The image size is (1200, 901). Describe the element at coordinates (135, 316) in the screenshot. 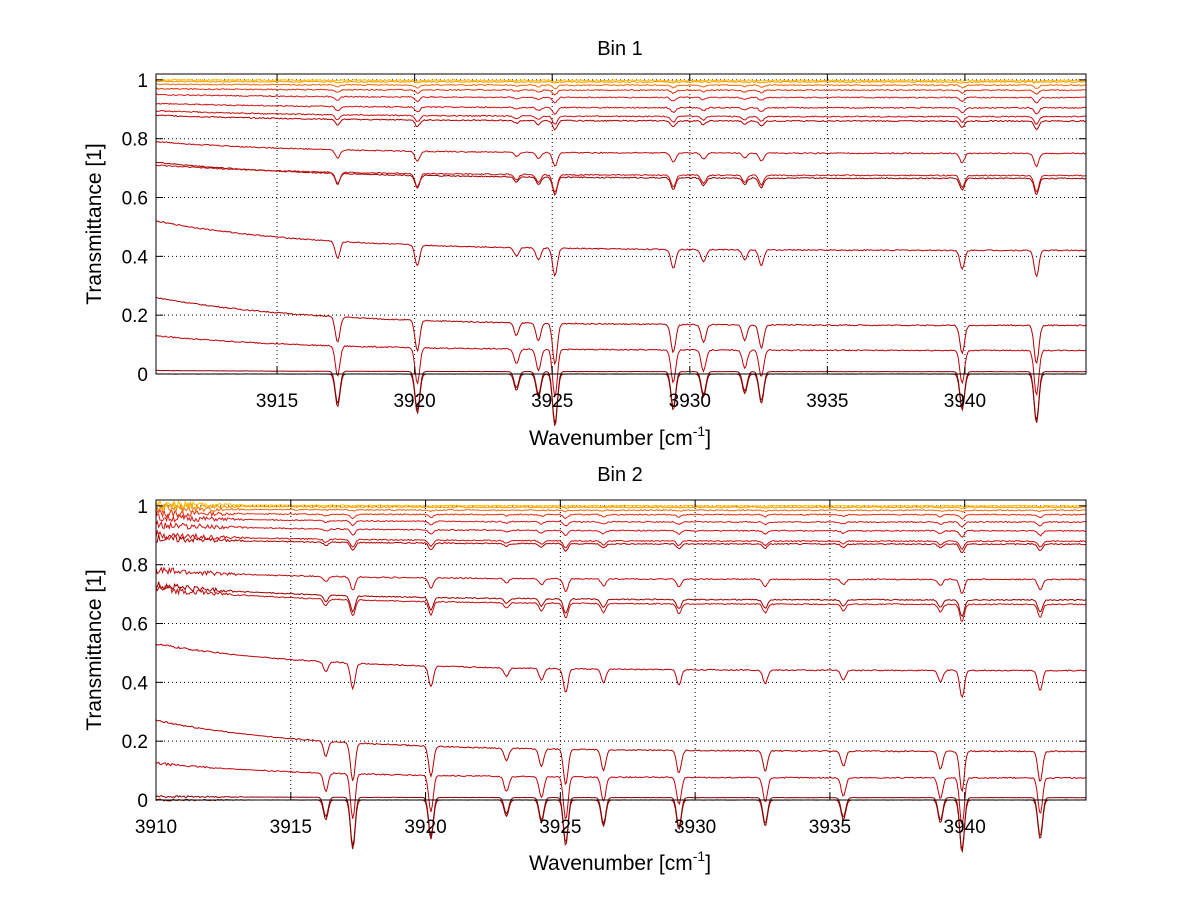

I see `bin-1-y-tick-label: 0.2` at that location.